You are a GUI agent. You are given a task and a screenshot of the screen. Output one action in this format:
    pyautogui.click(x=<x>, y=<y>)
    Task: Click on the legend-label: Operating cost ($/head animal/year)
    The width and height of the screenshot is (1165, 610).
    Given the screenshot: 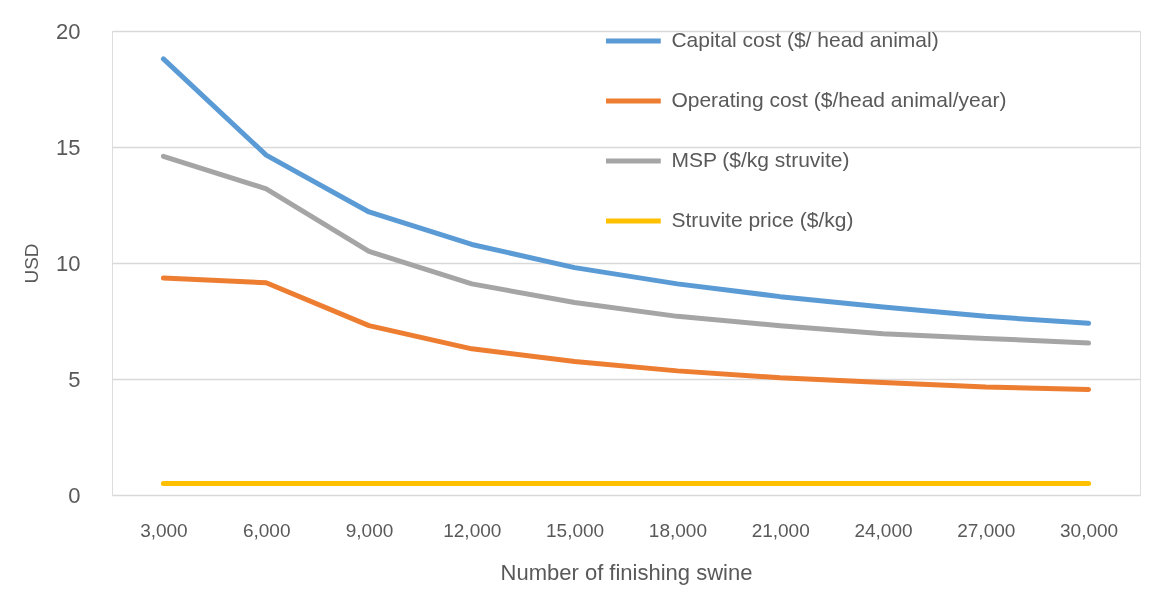 What is the action you would take?
    pyautogui.click(x=839, y=99)
    